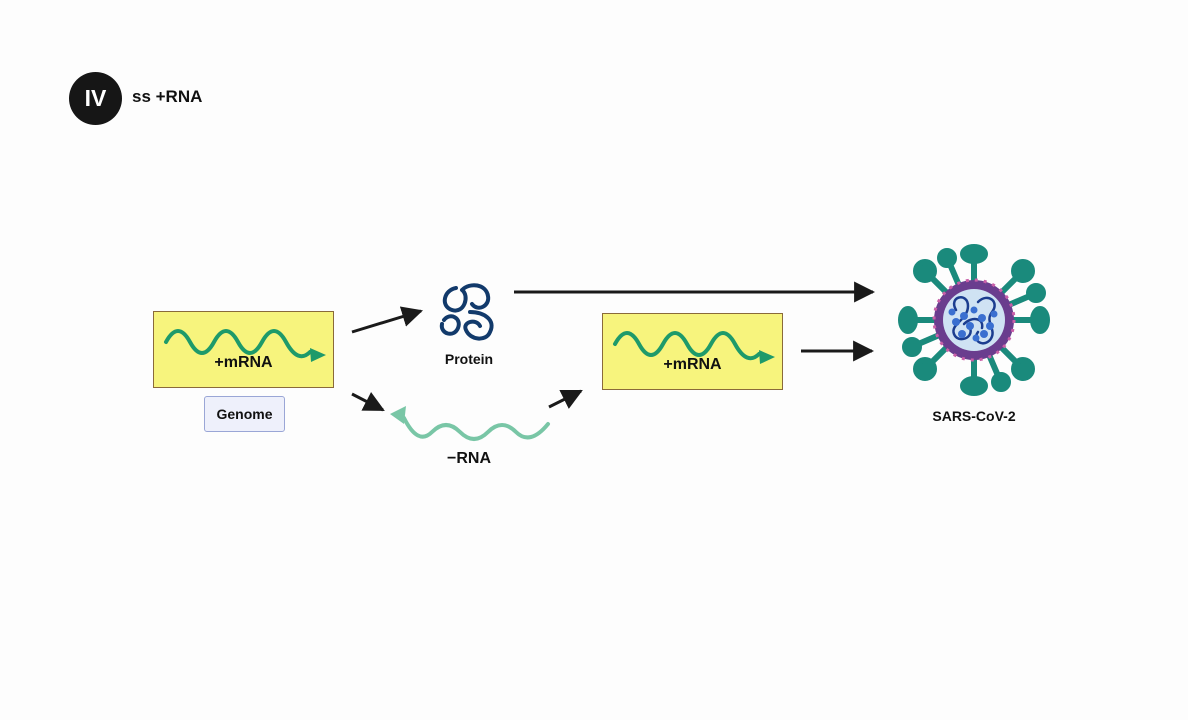 This screenshot has width=1188, height=720. Describe the element at coordinates (468, 458) in the screenshot. I see `neg-rna-label: −RNA` at that location.